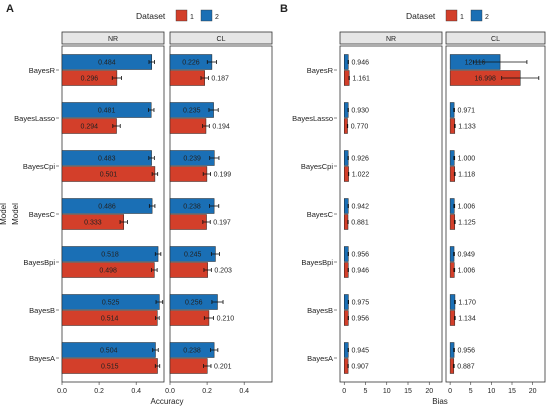 This screenshot has height=411, width=550. Describe the element at coordinates (467, 303) in the screenshot. I see `data-label: 1.170` at that location.